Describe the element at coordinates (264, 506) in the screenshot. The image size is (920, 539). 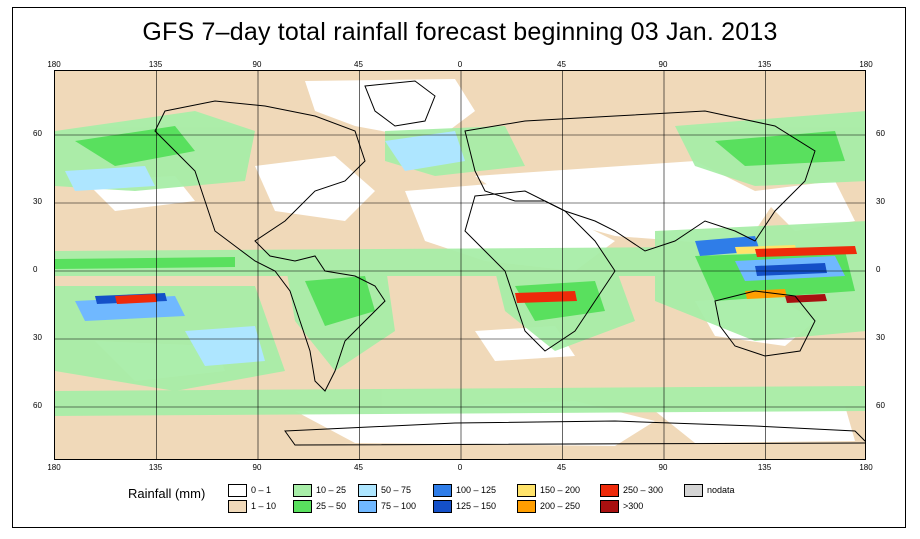
I see `legend-label: 1 – 10` at that location.